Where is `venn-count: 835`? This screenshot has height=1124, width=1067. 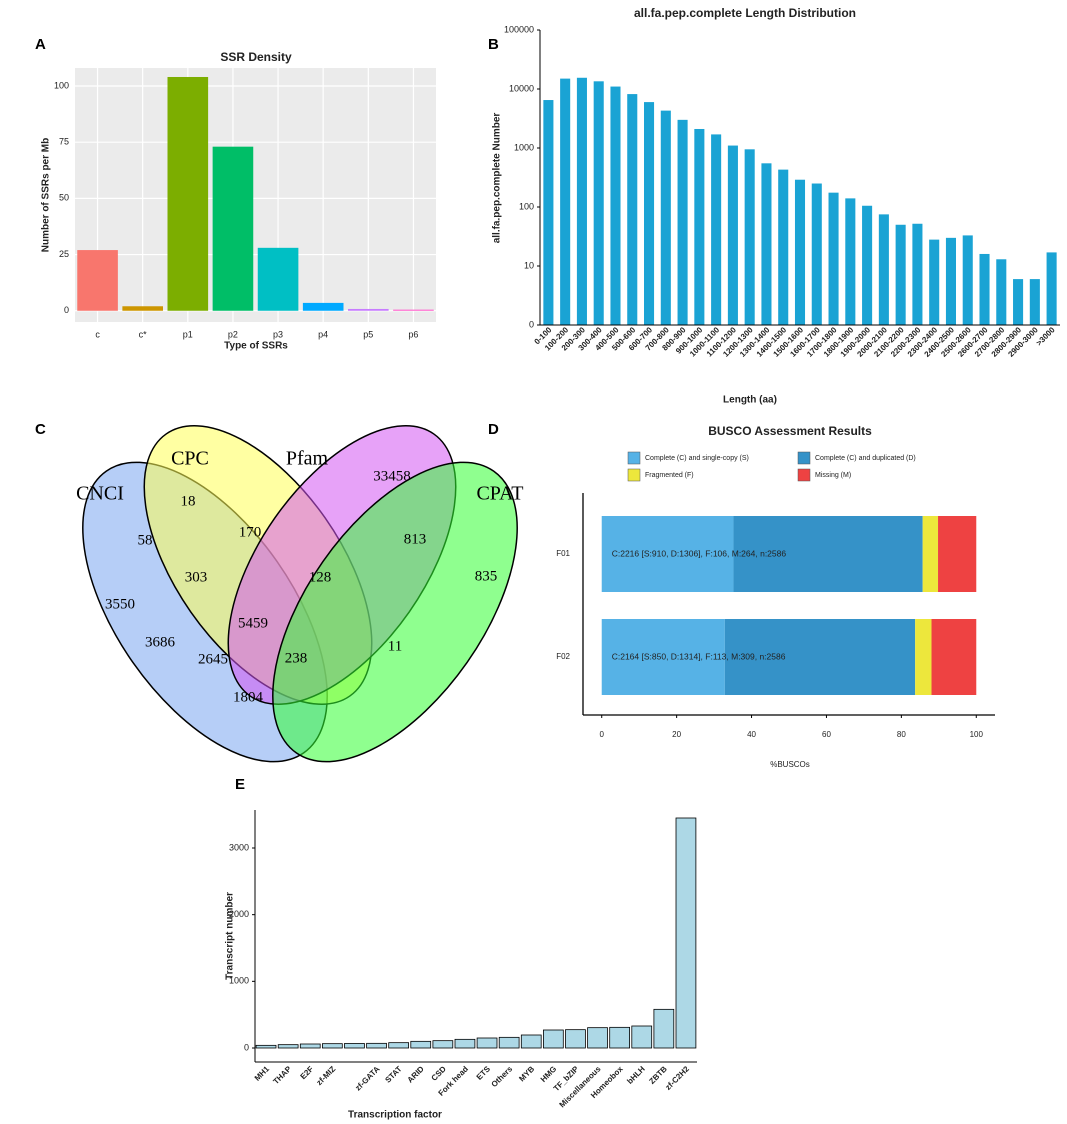 venn-count: 835 is located at coordinates (486, 576).